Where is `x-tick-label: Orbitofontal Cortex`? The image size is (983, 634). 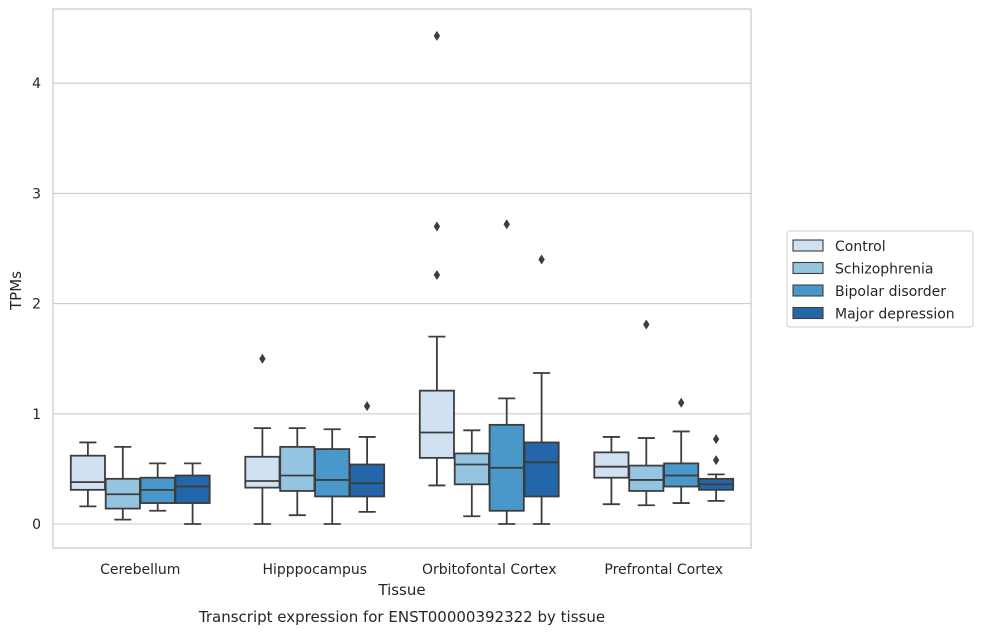
x-tick-label: Orbitofontal Cortex is located at coordinates (489, 570).